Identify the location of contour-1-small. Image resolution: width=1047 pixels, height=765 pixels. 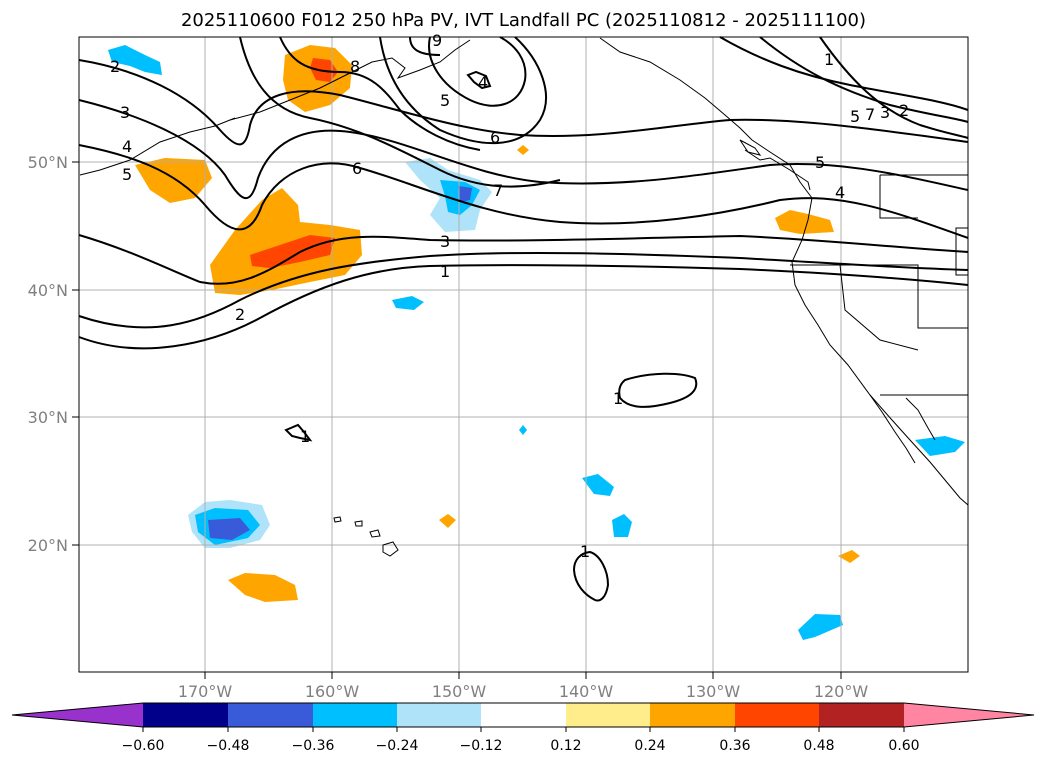
(298, 432).